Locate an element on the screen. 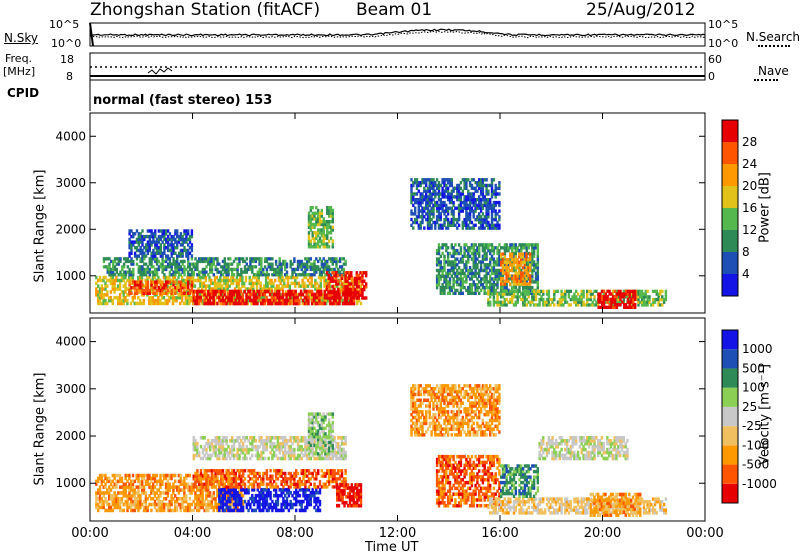 The image size is (800, 555). power-colorbar-tick-label: 8 is located at coordinates (746, 252).